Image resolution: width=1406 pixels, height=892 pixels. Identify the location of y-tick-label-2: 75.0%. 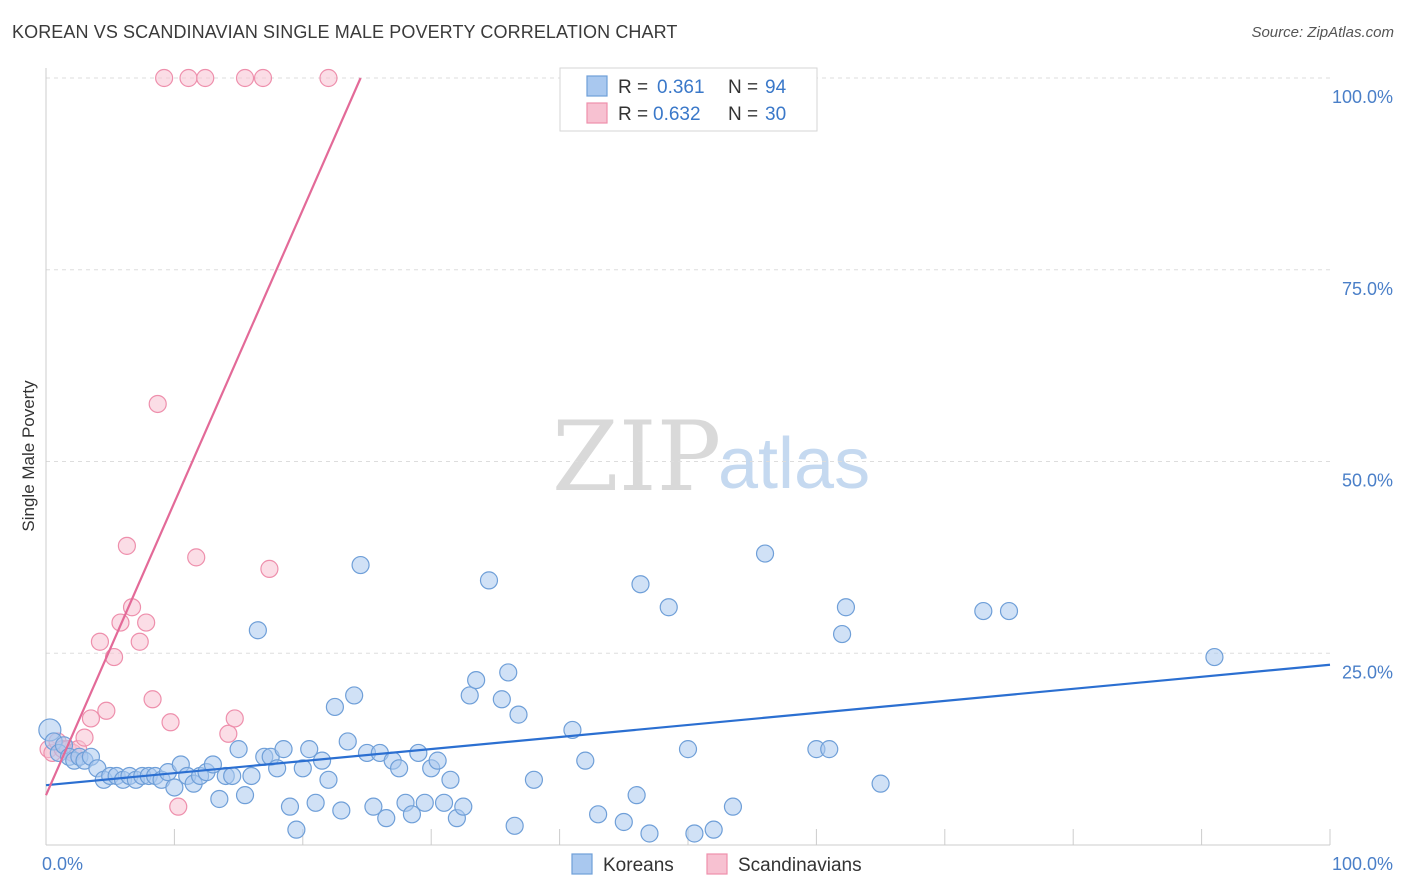
(1367, 289).